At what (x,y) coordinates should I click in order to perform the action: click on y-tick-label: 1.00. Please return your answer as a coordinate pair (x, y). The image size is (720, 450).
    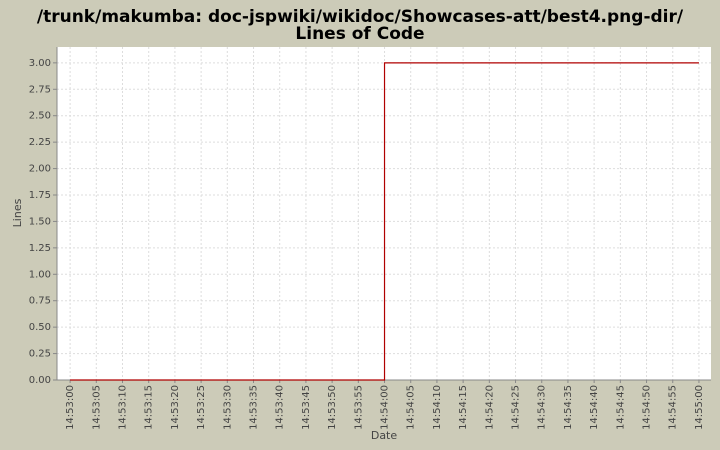
    Looking at the image, I should click on (40, 274).